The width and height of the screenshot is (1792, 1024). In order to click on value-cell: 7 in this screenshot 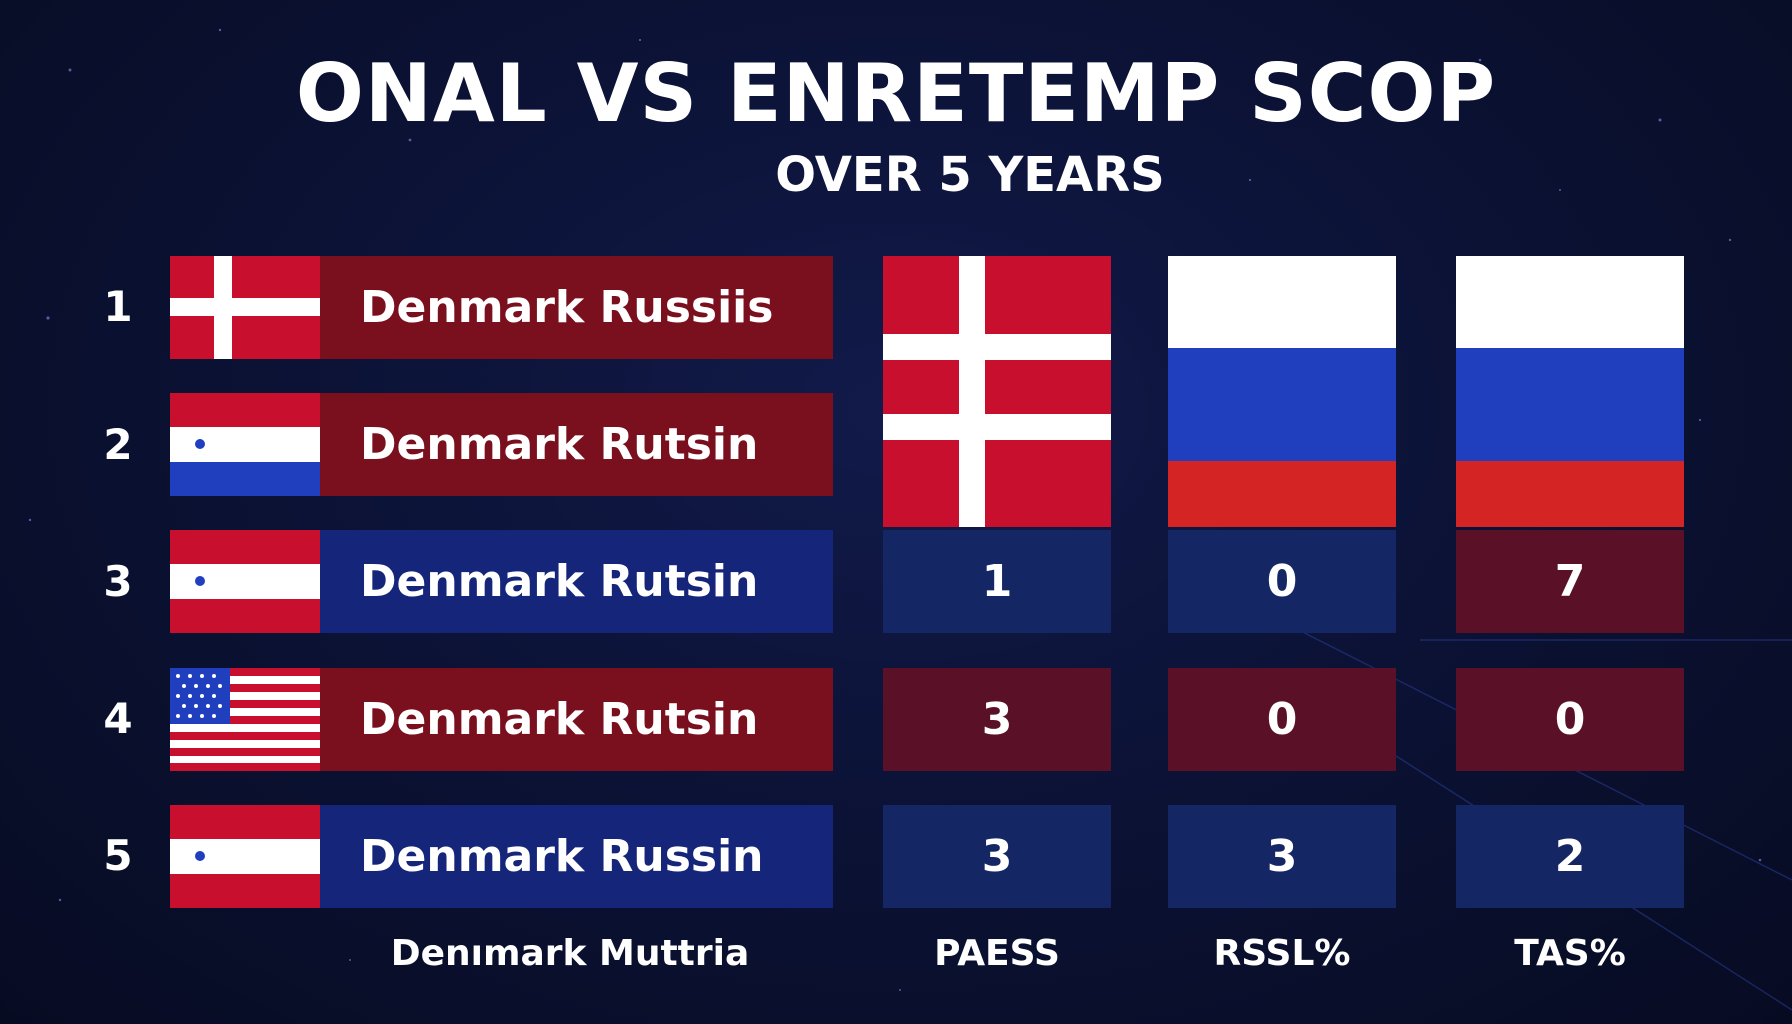, I will do `click(1570, 581)`.